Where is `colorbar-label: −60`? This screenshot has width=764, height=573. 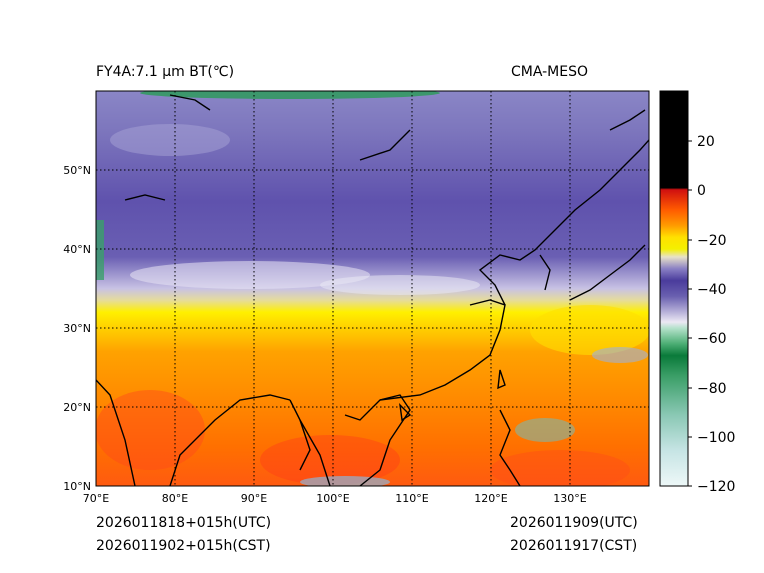 colorbar-label: −60 is located at coordinates (712, 339).